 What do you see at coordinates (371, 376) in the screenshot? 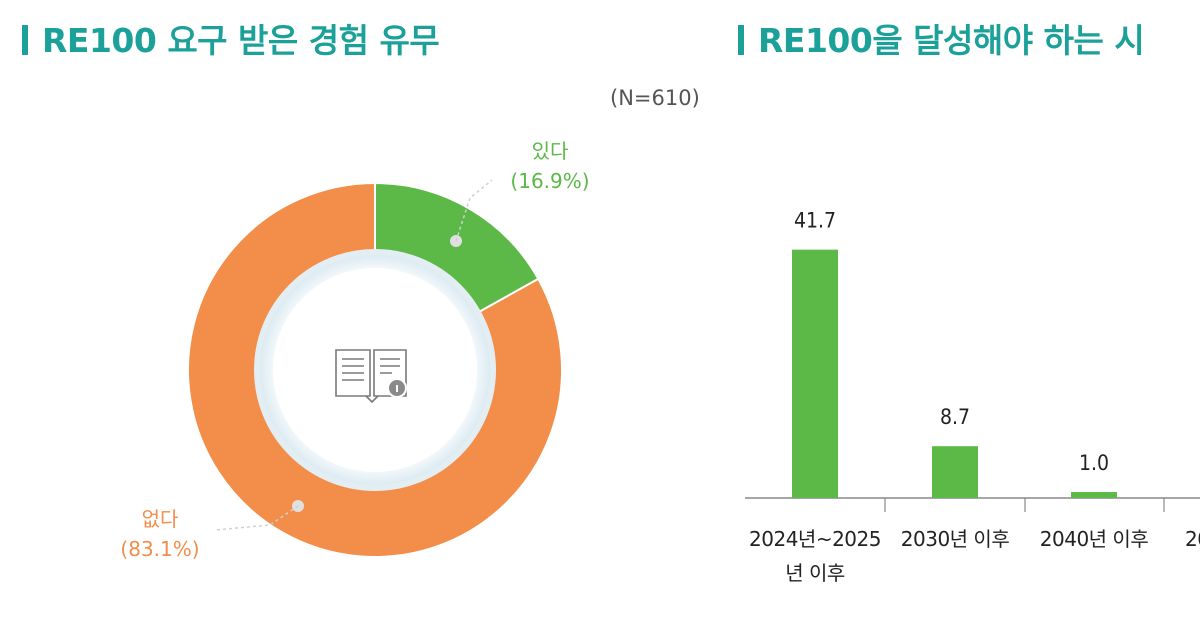
I see `book-info-icon` at bounding box center [371, 376].